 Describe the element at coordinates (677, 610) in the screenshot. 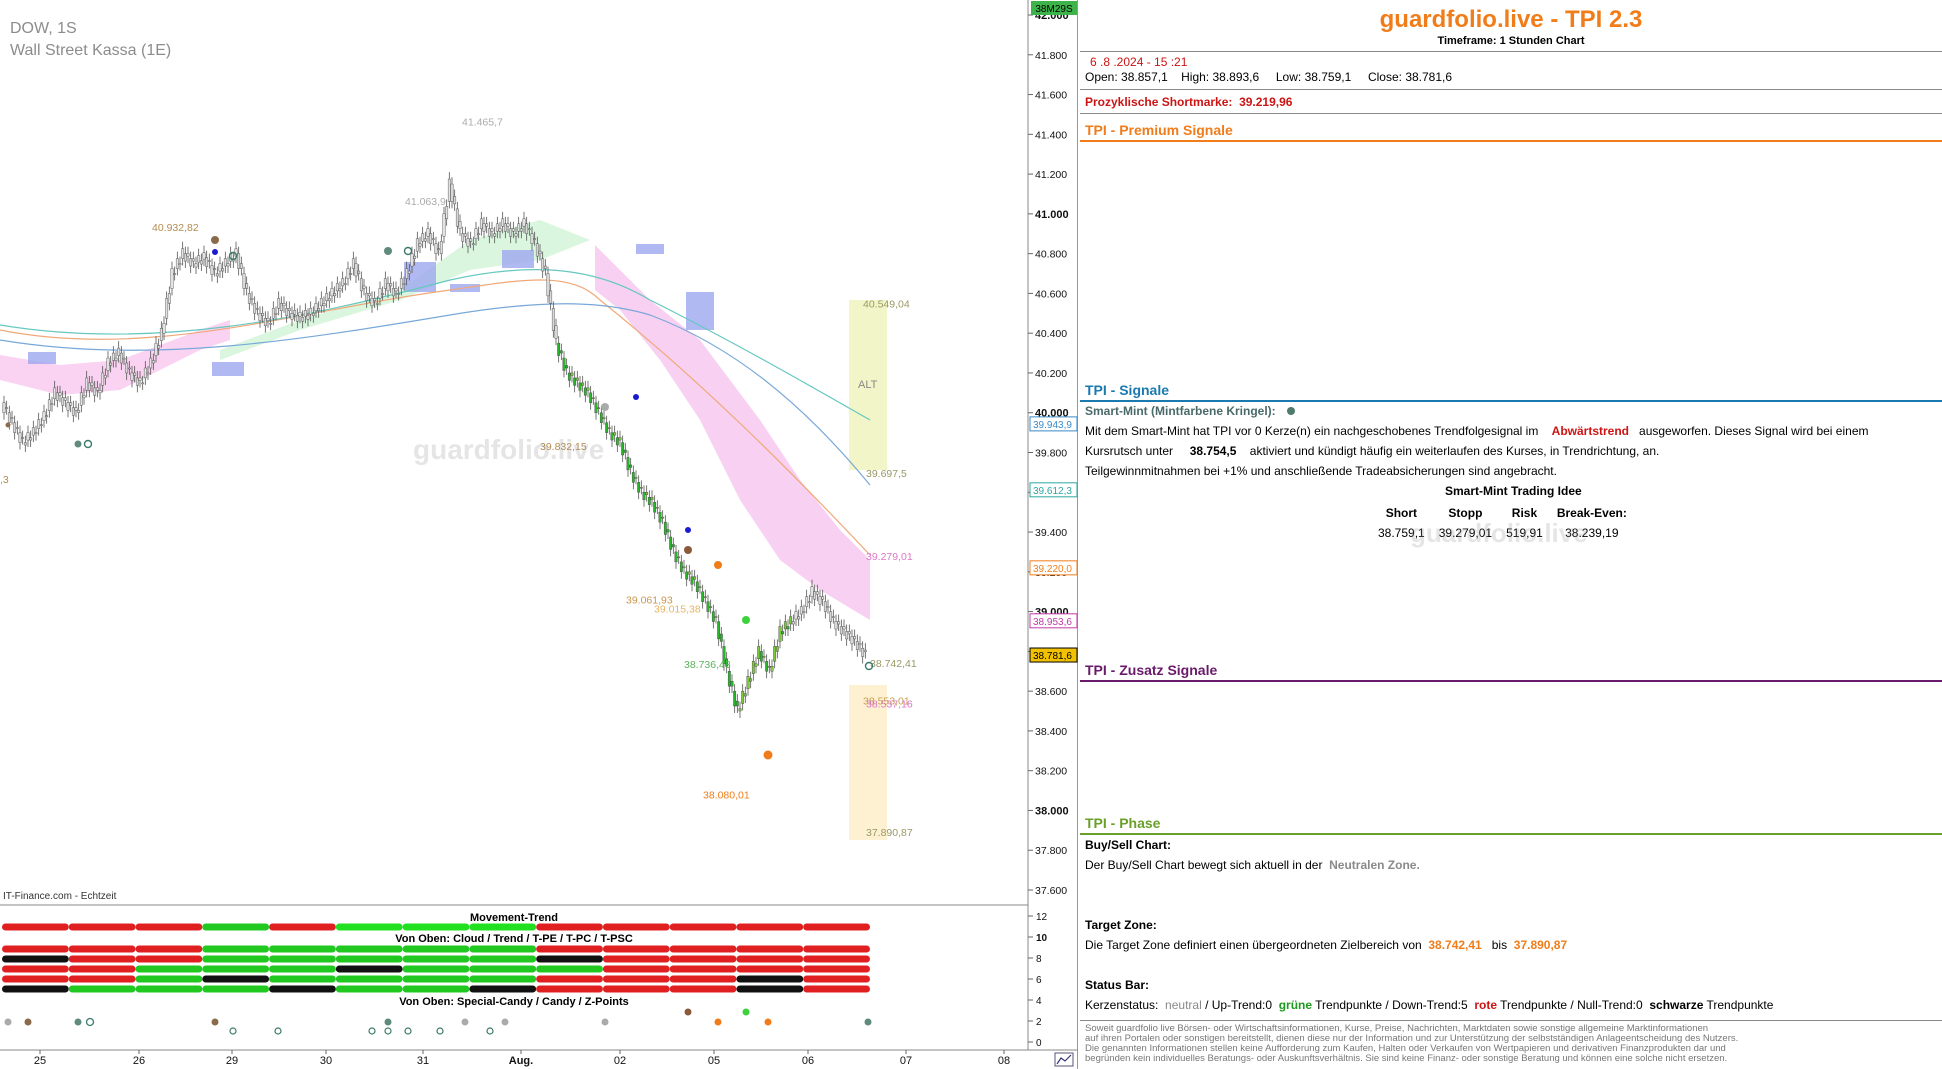

I see `price-annotation: 39.015,38` at that location.